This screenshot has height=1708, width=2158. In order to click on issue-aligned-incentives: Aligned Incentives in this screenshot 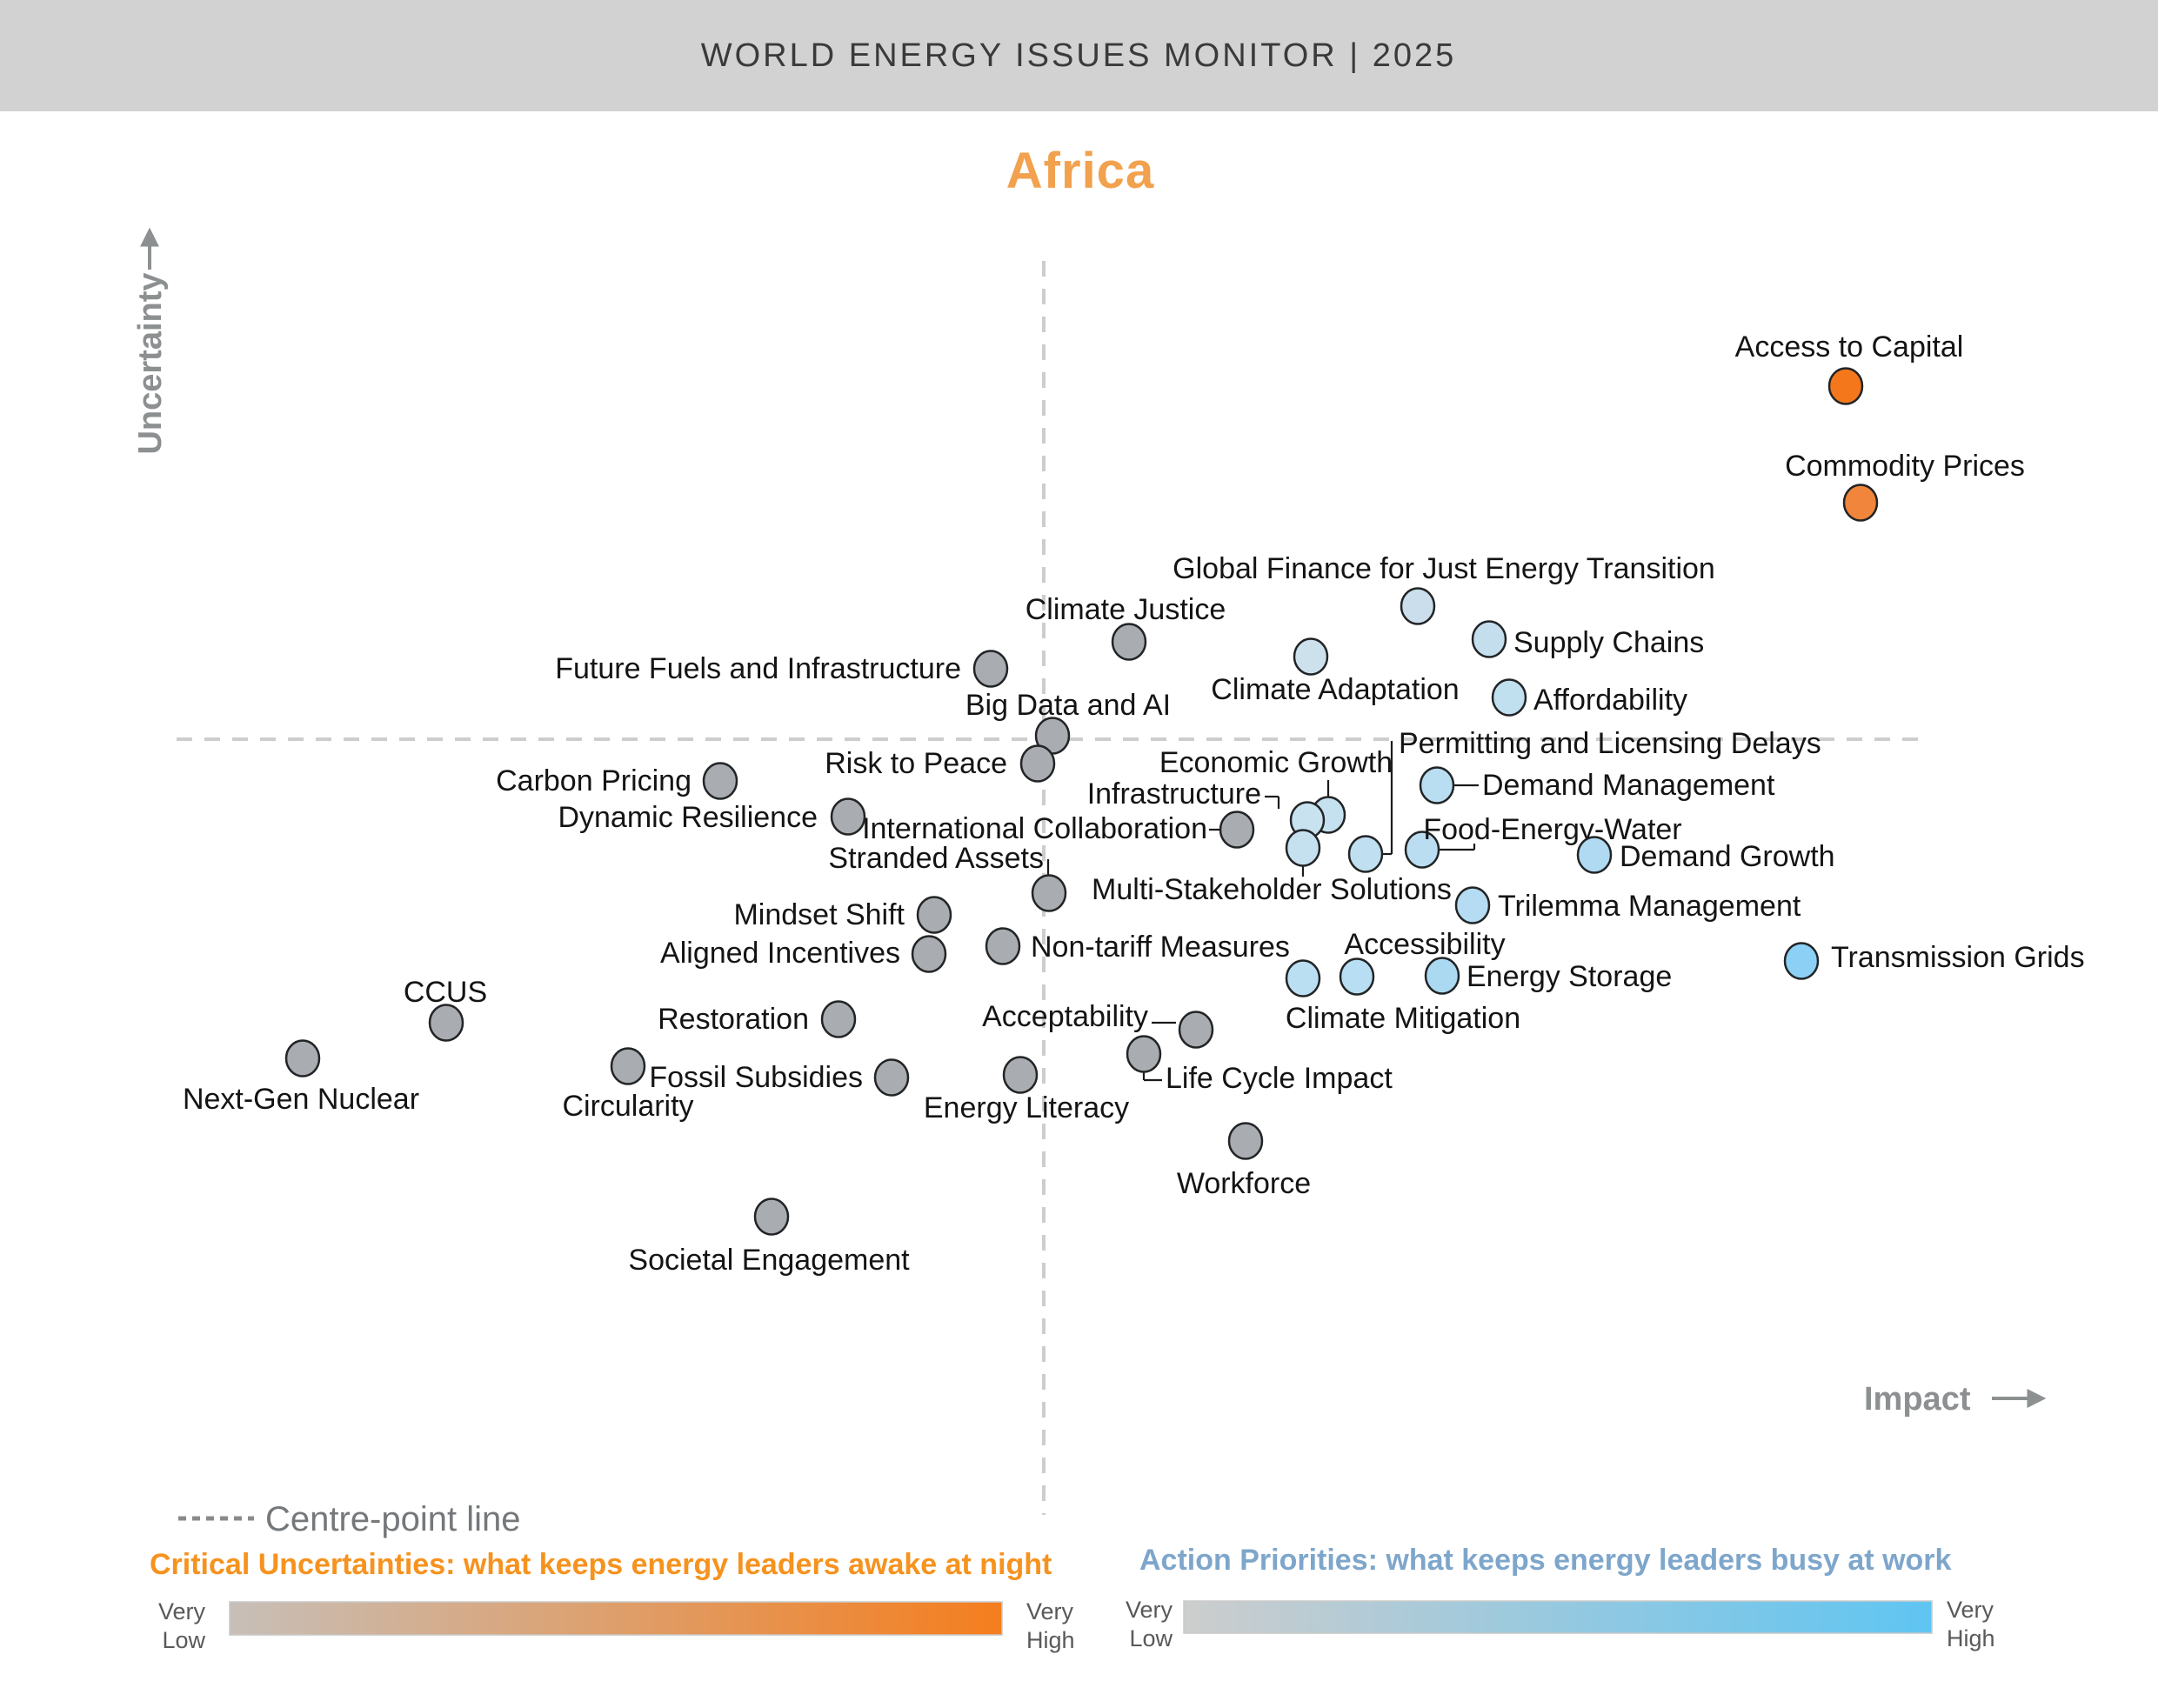, I will do `click(803, 954)`.